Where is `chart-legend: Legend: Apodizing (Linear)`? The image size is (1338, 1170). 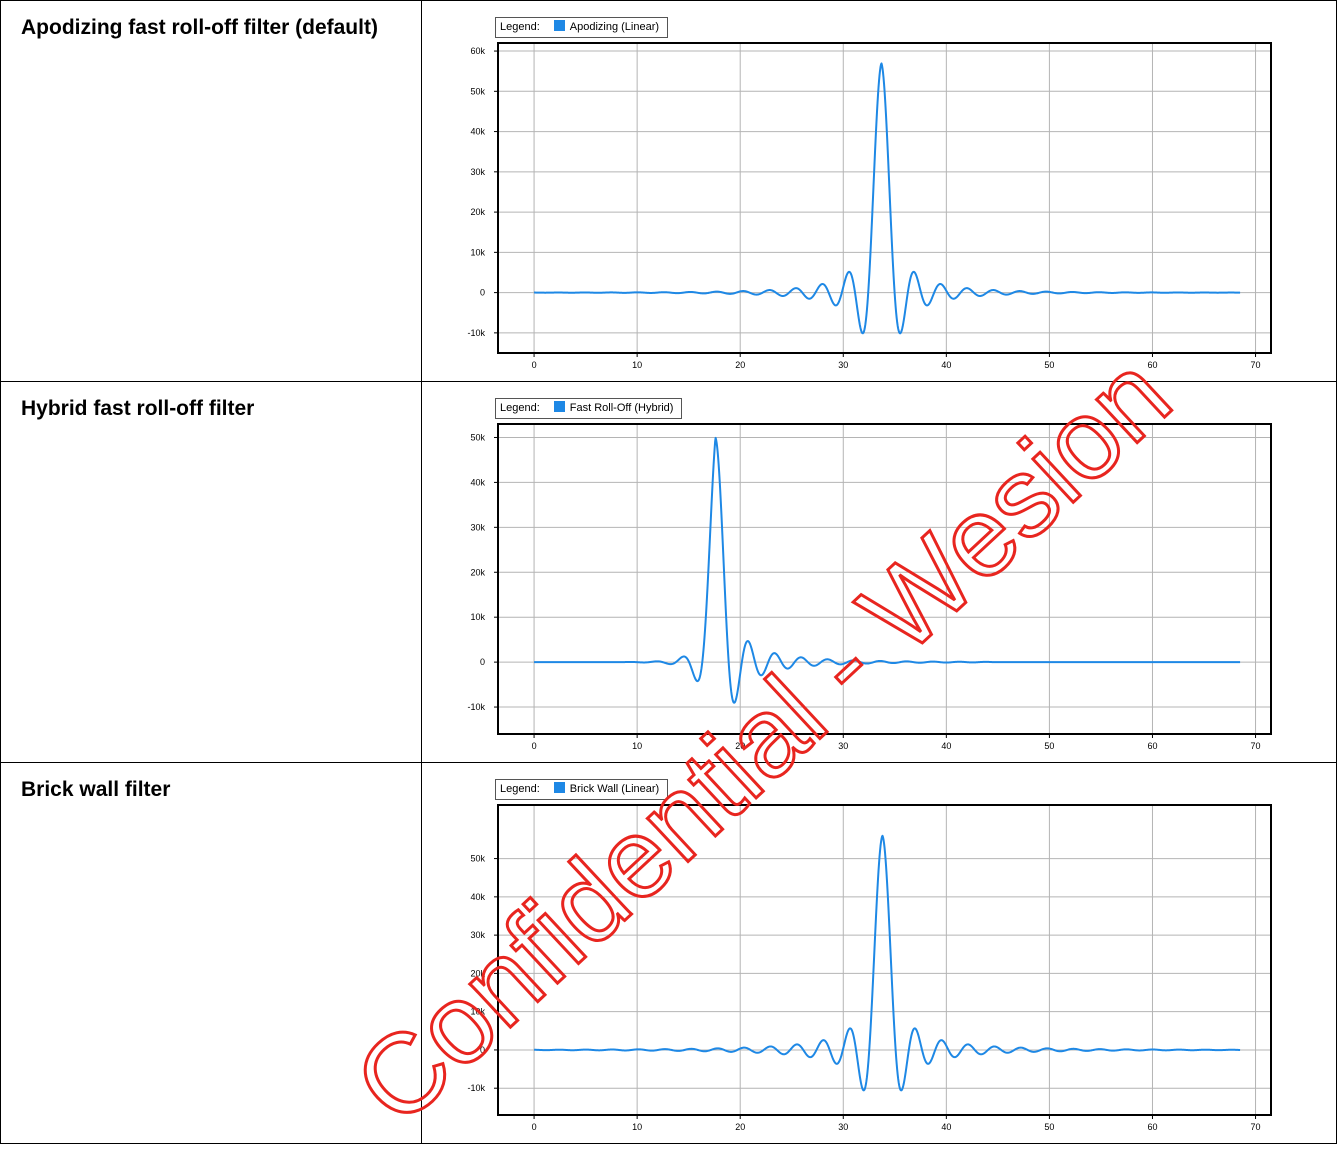 chart-legend: Legend: Apodizing (Linear) is located at coordinates (582, 27).